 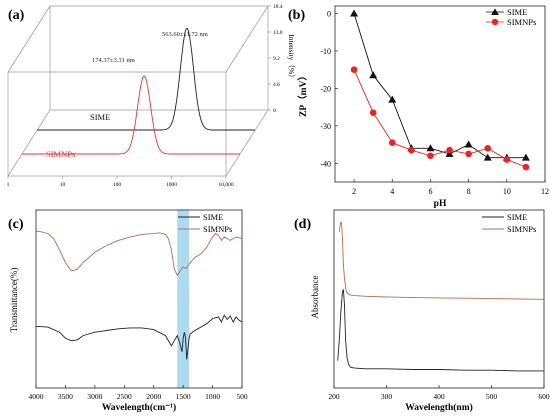 I want to click on panel-c-label: (c), so click(x=16, y=224).